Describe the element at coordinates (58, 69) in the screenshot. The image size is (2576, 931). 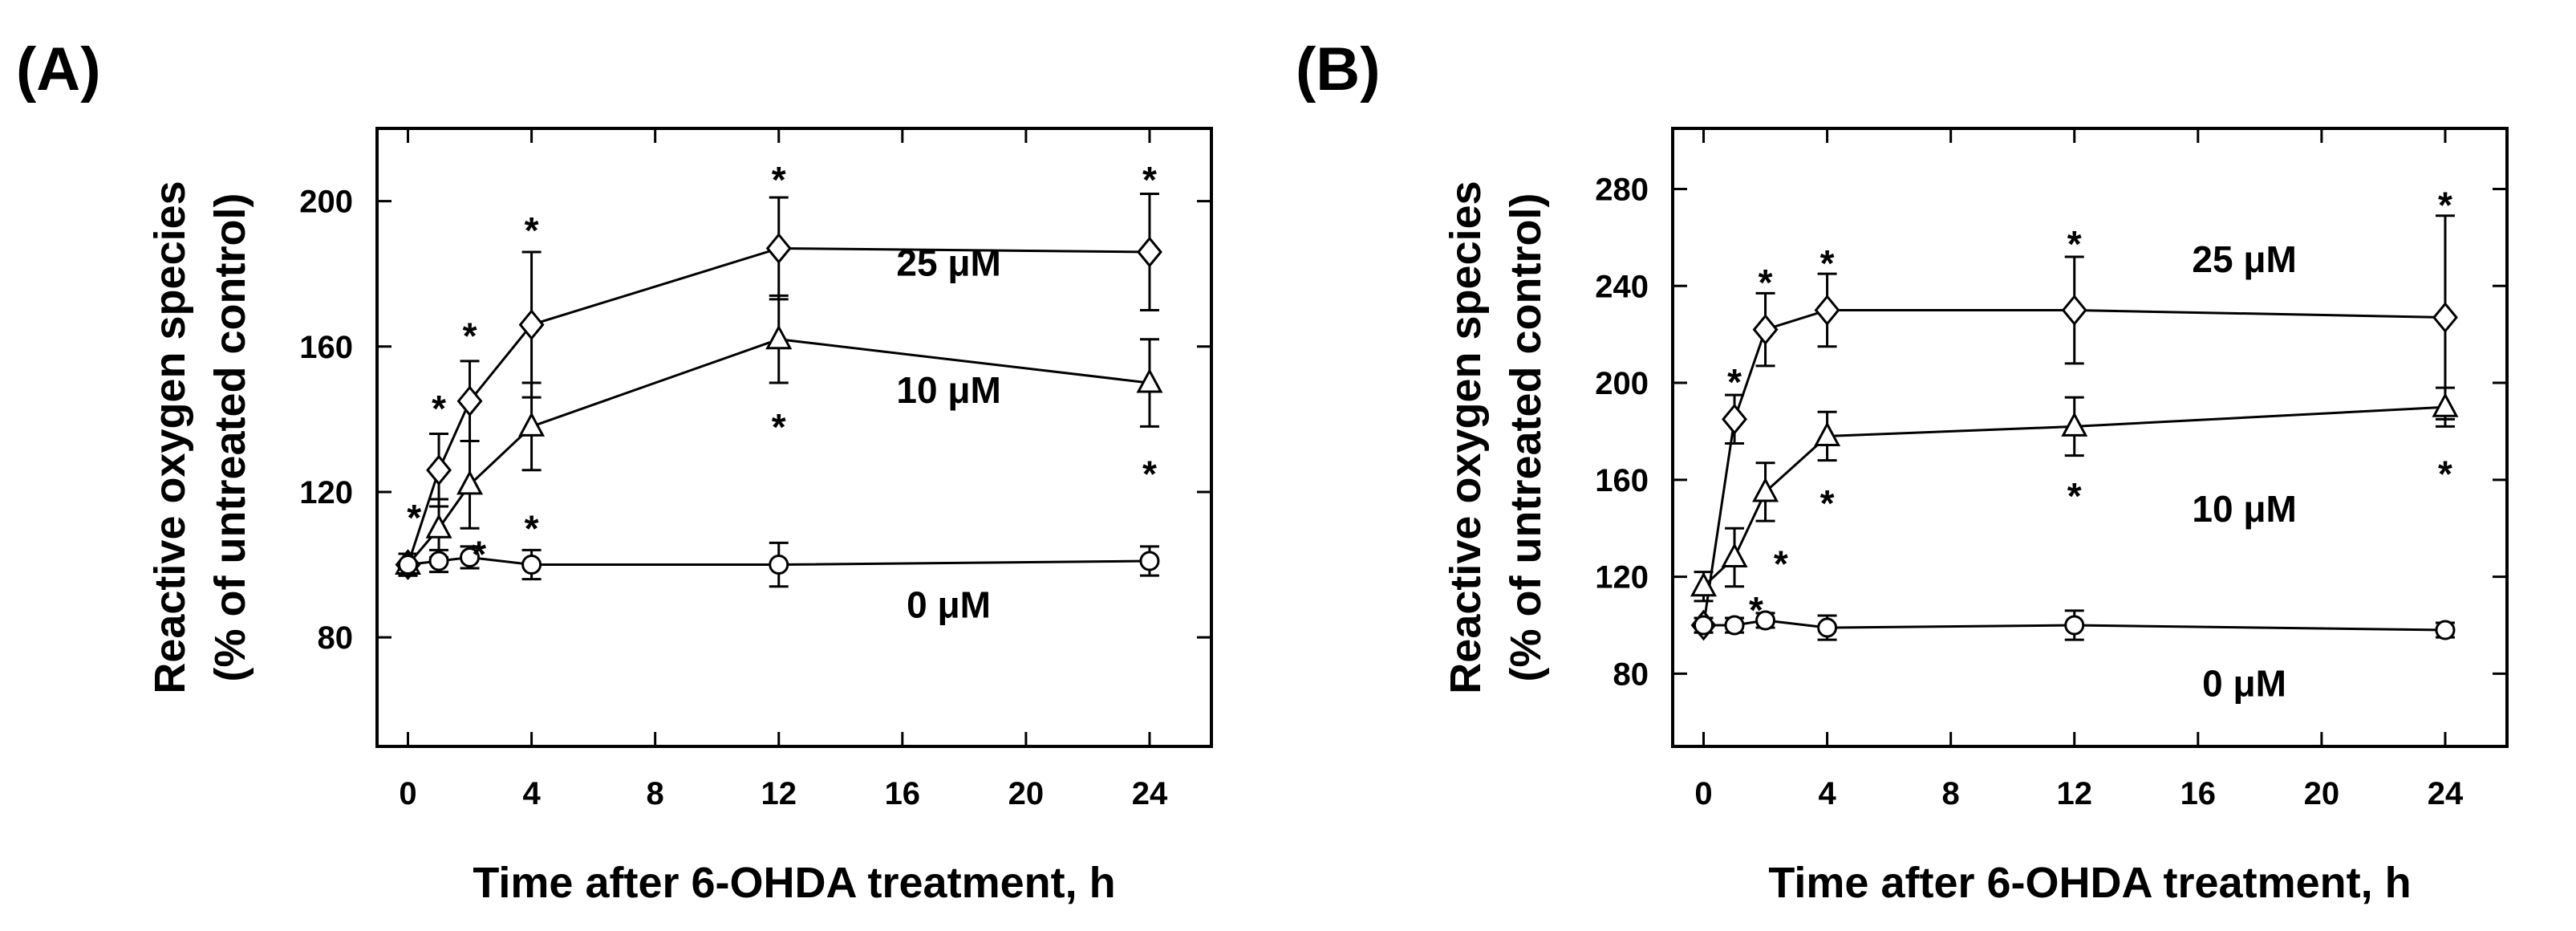
I see `panel-label: (A)` at that location.